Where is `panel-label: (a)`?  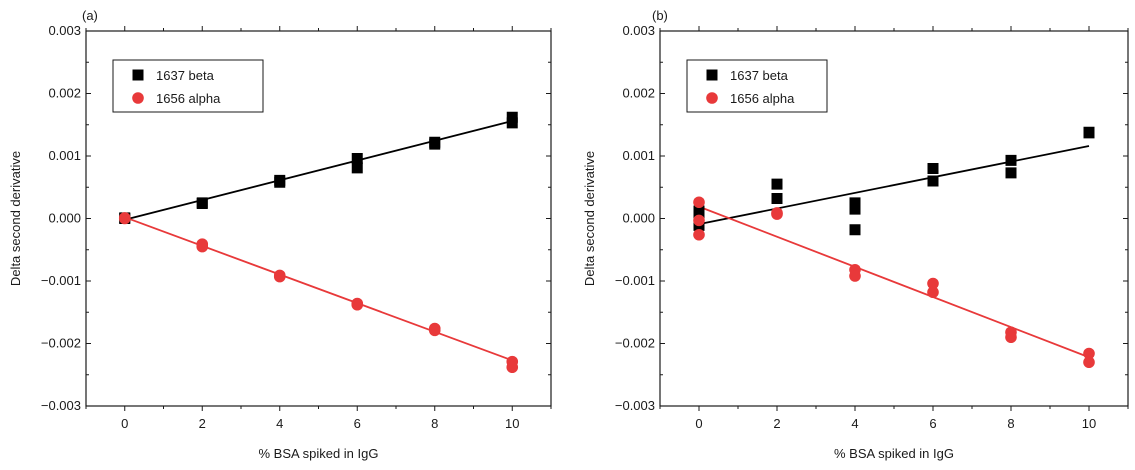 panel-label: (a) is located at coordinates (90, 15).